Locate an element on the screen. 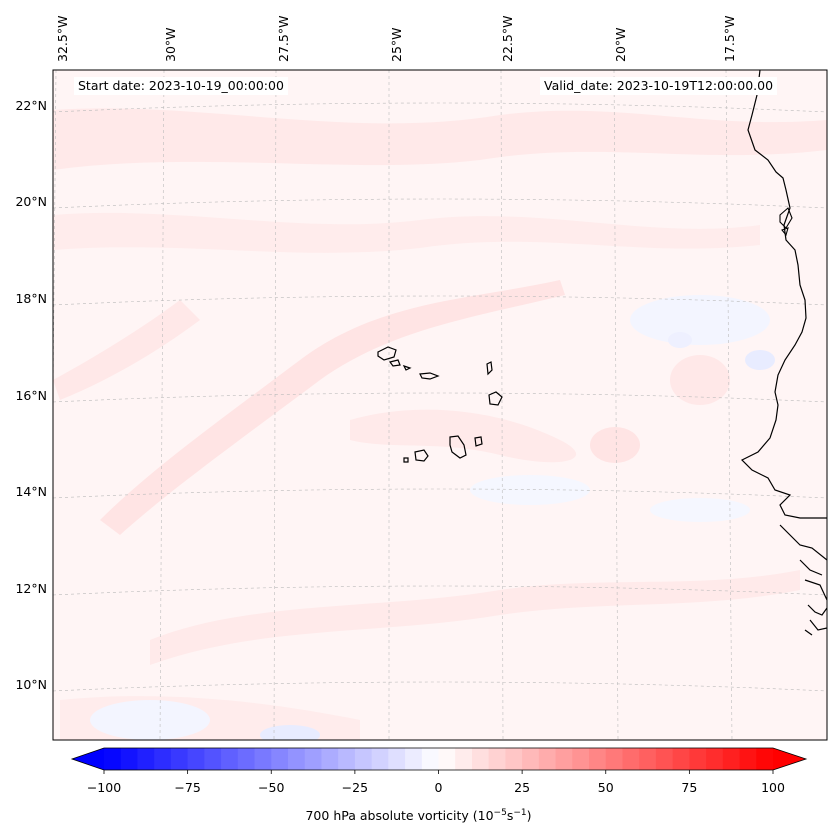 Image resolution: width=837 pixels, height=839 pixels. latitude-label: 18°N is located at coordinates (31, 298).